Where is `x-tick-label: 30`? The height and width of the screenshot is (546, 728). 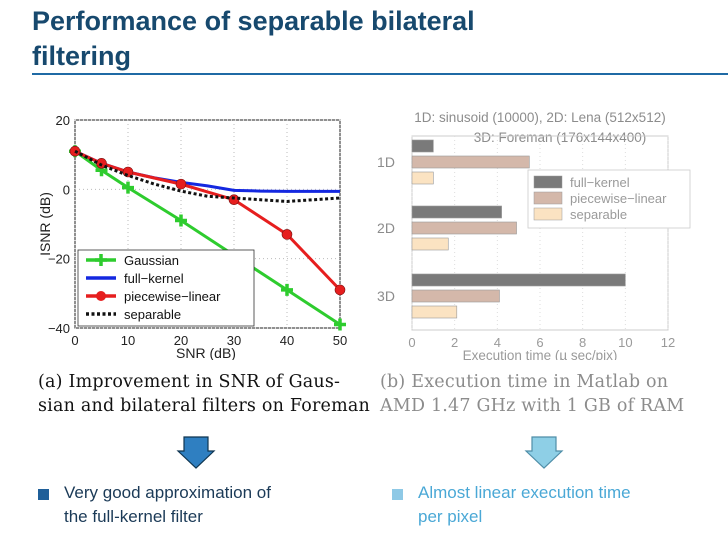 x-tick-label: 30 is located at coordinates (234, 340).